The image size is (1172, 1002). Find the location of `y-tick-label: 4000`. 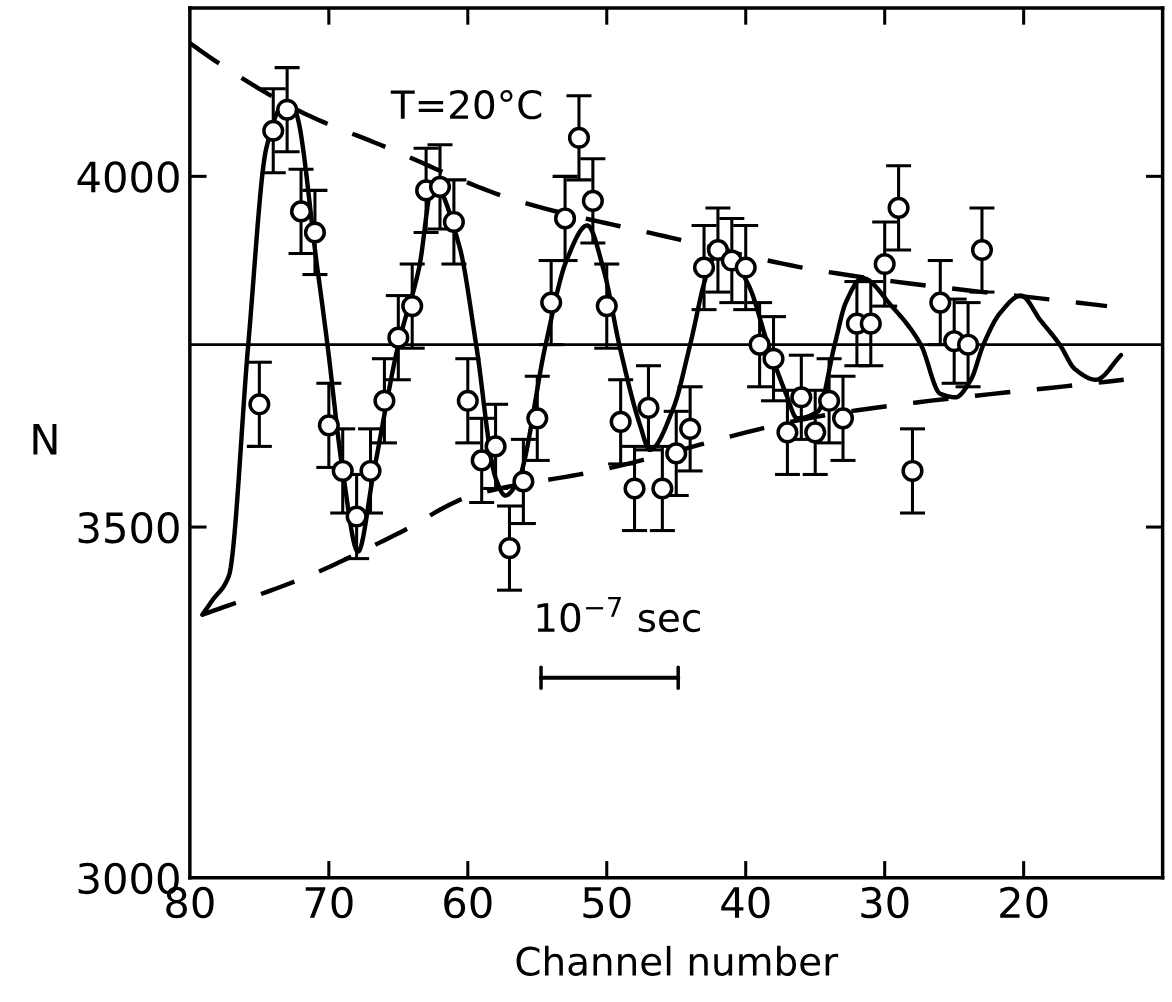

y-tick-label: 4000 is located at coordinates (128, 177).